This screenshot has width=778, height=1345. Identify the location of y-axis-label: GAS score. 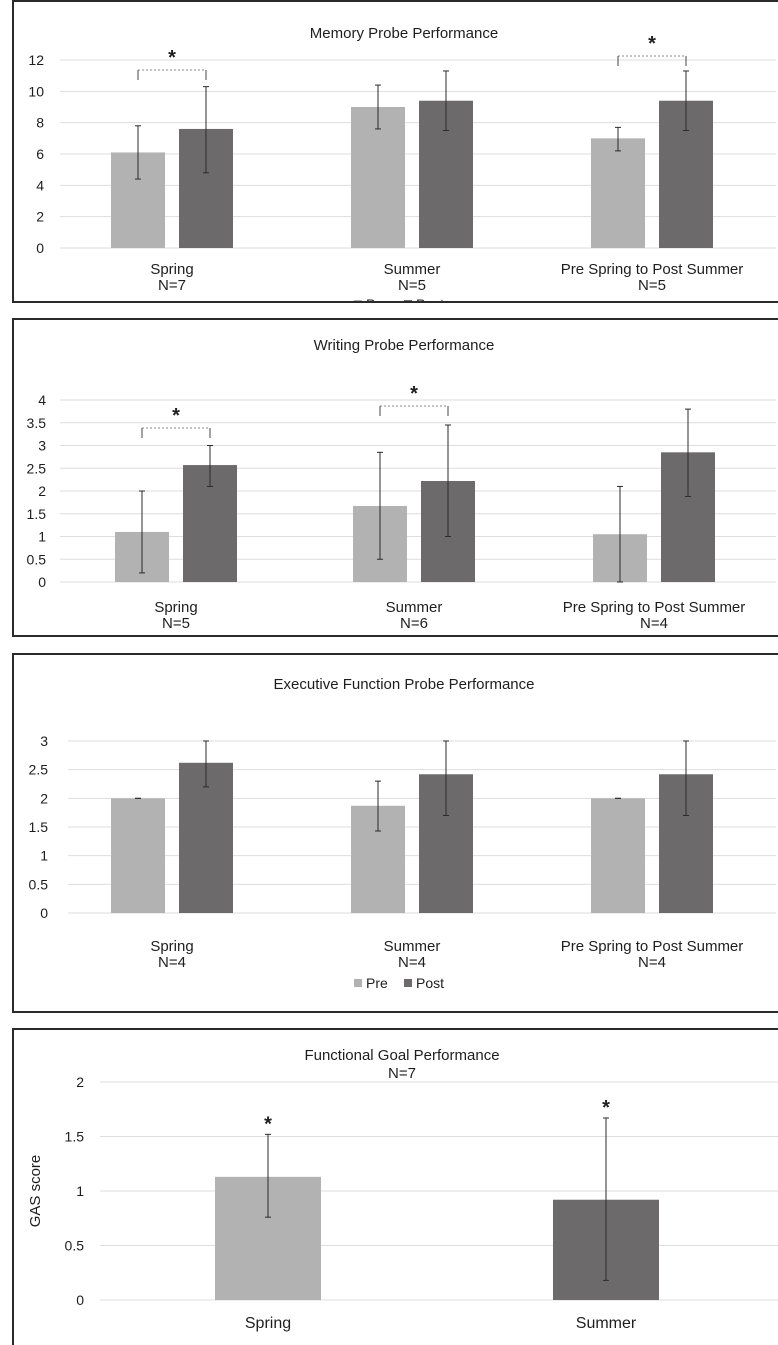
(35, 1191).